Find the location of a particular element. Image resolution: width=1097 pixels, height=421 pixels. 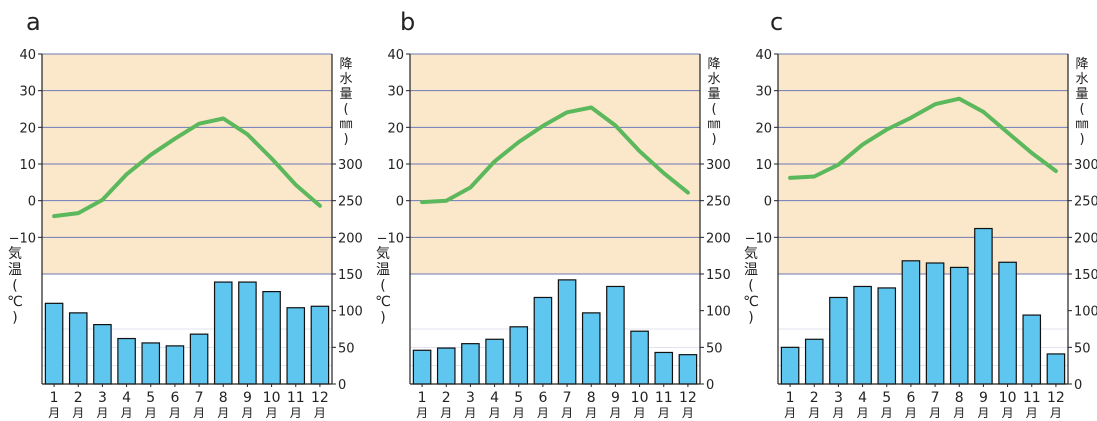

left-tick-label: 30 is located at coordinates (395, 92).